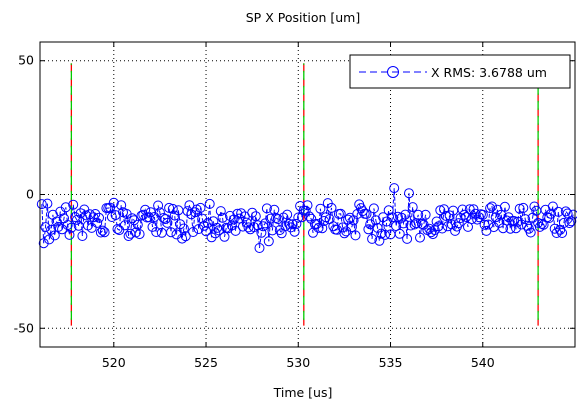 This screenshot has width=577, height=411. Describe the element at coordinates (26, 60) in the screenshot. I see `y-tick-label: 50` at that location.